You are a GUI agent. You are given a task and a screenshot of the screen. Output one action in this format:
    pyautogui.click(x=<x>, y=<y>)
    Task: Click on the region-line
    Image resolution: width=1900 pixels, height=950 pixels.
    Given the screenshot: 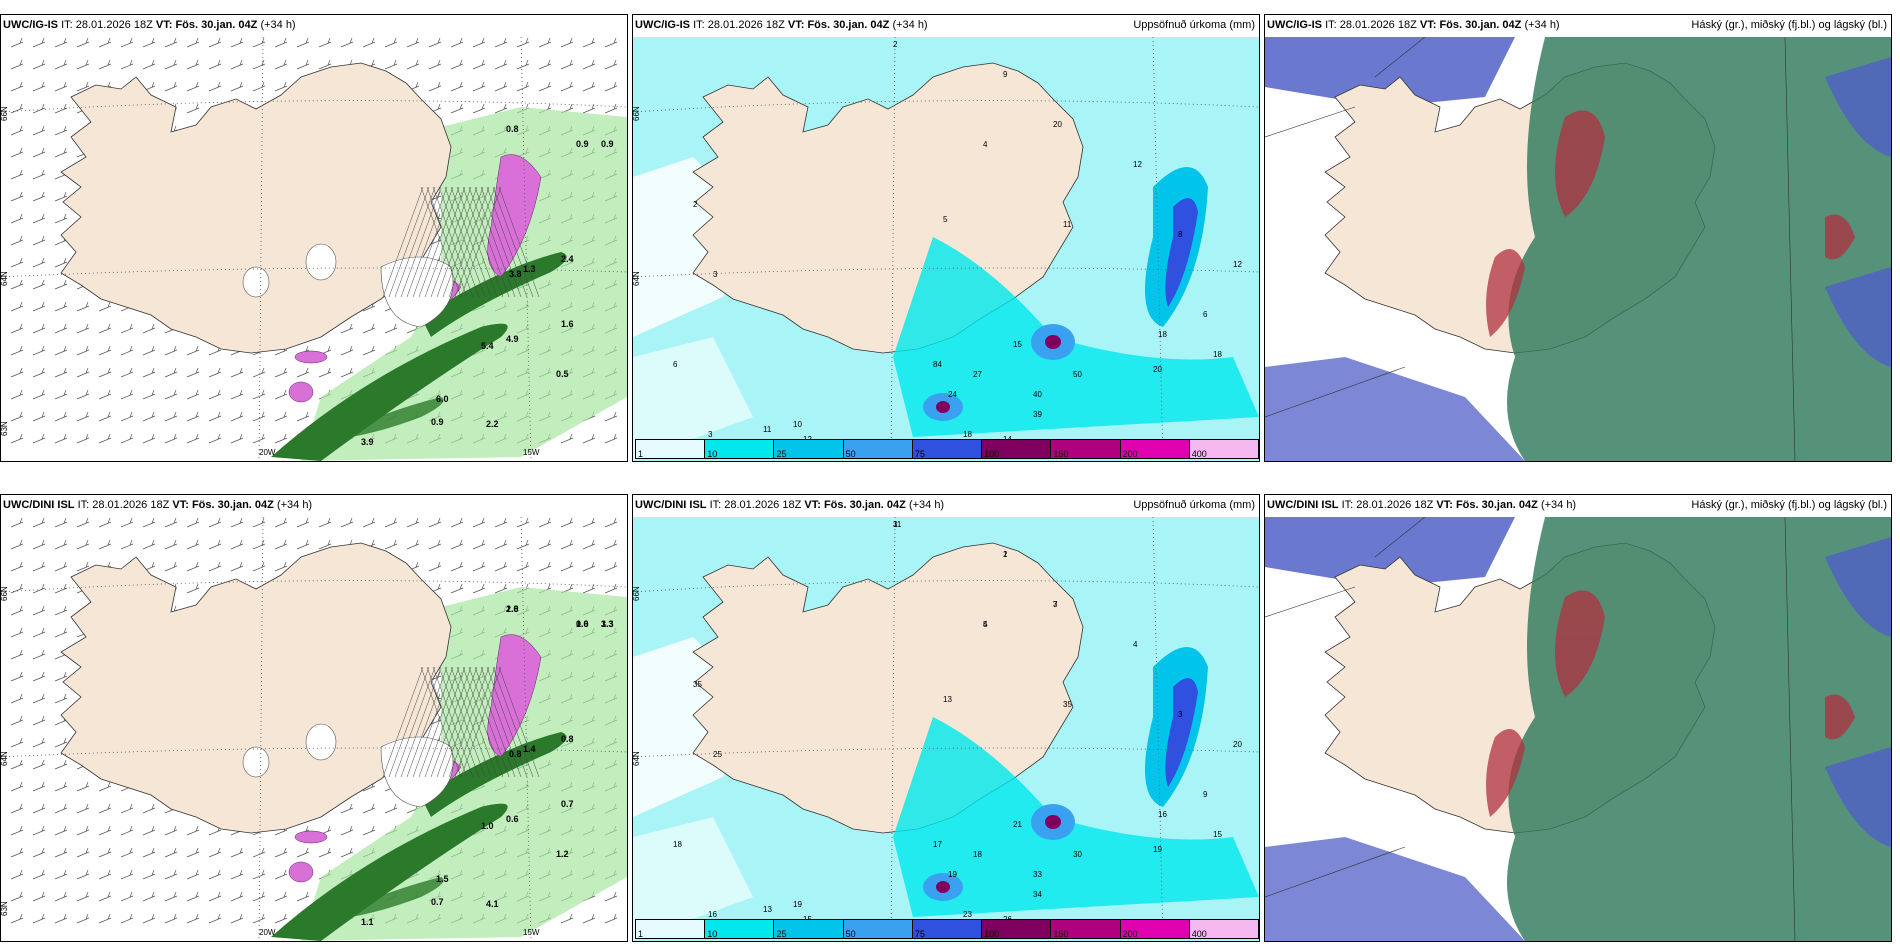 What is the action you would take?
    pyautogui.click(x=1335, y=392)
    